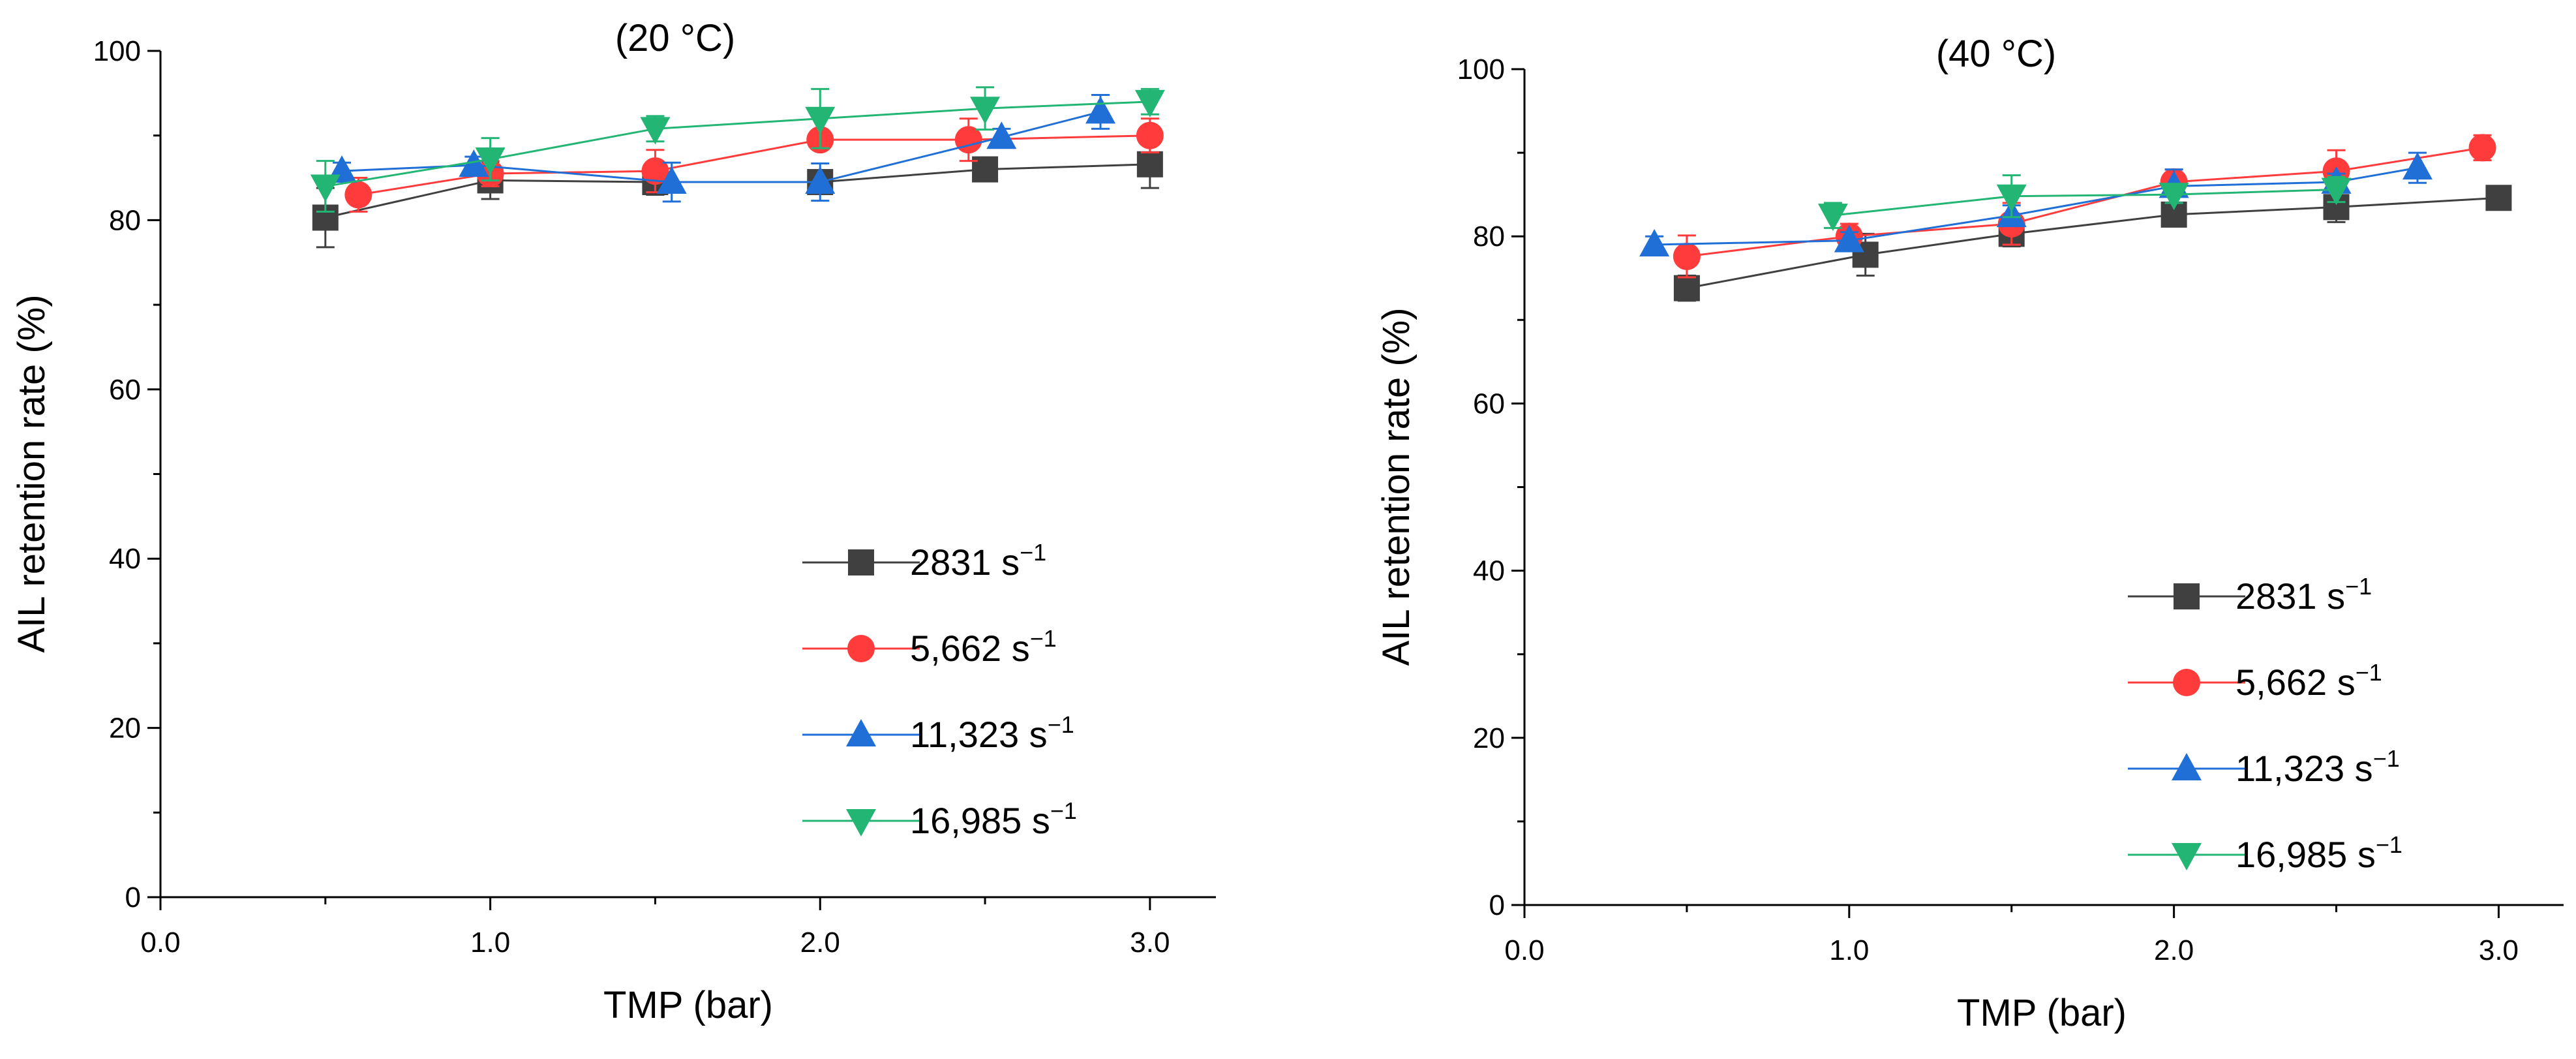 The height and width of the screenshot is (1059, 2576). Describe the element at coordinates (1489, 404) in the screenshot. I see `y-tick-label: 60` at that location.